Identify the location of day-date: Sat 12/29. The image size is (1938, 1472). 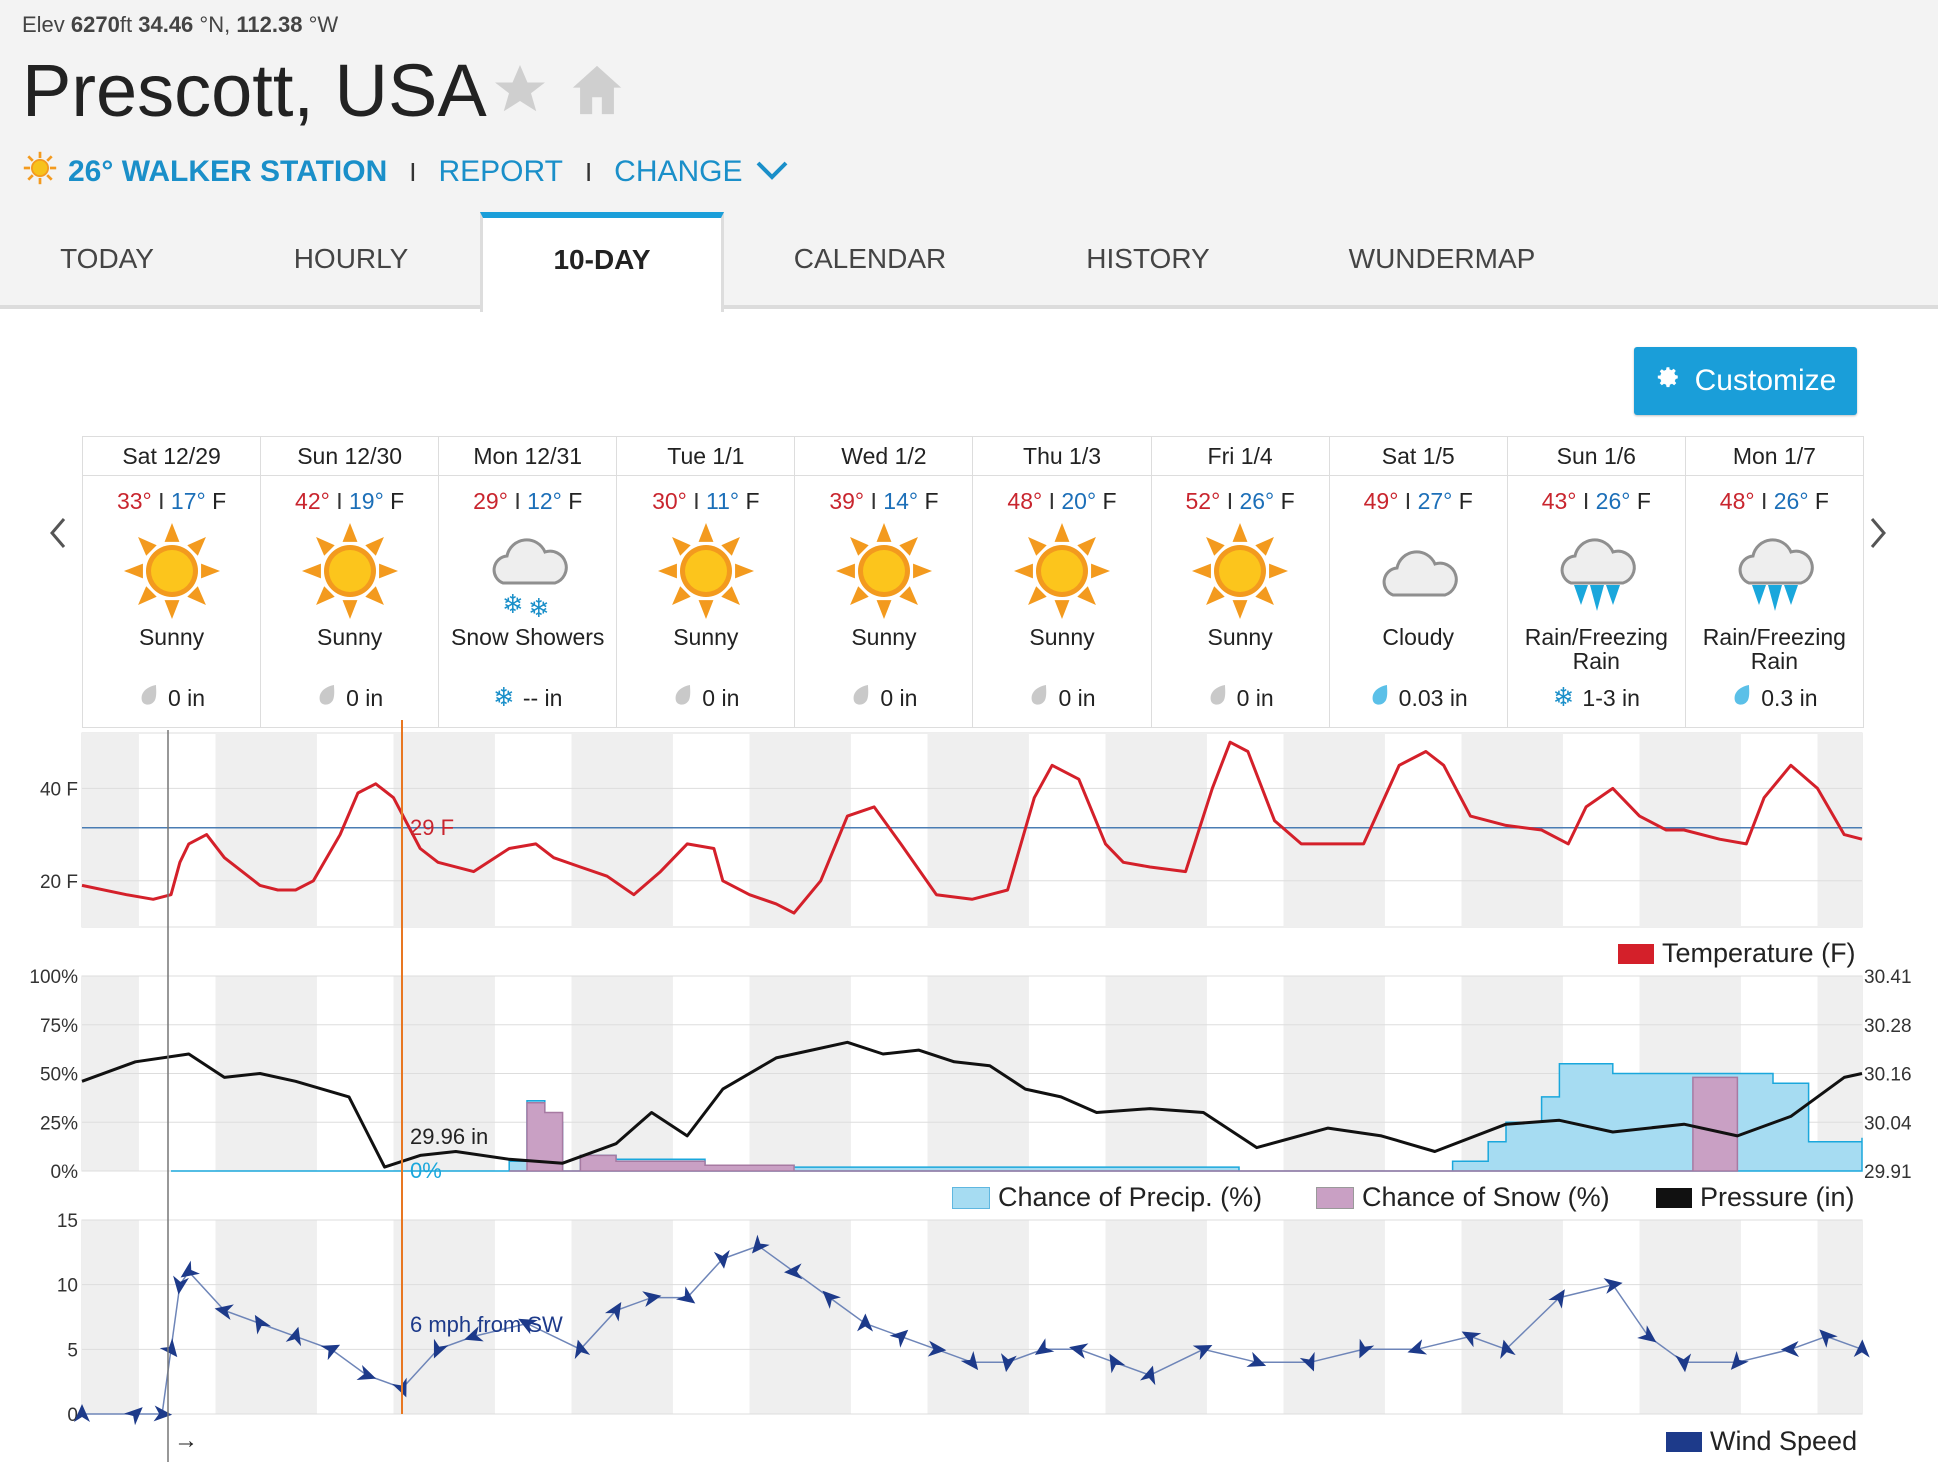
(172, 456).